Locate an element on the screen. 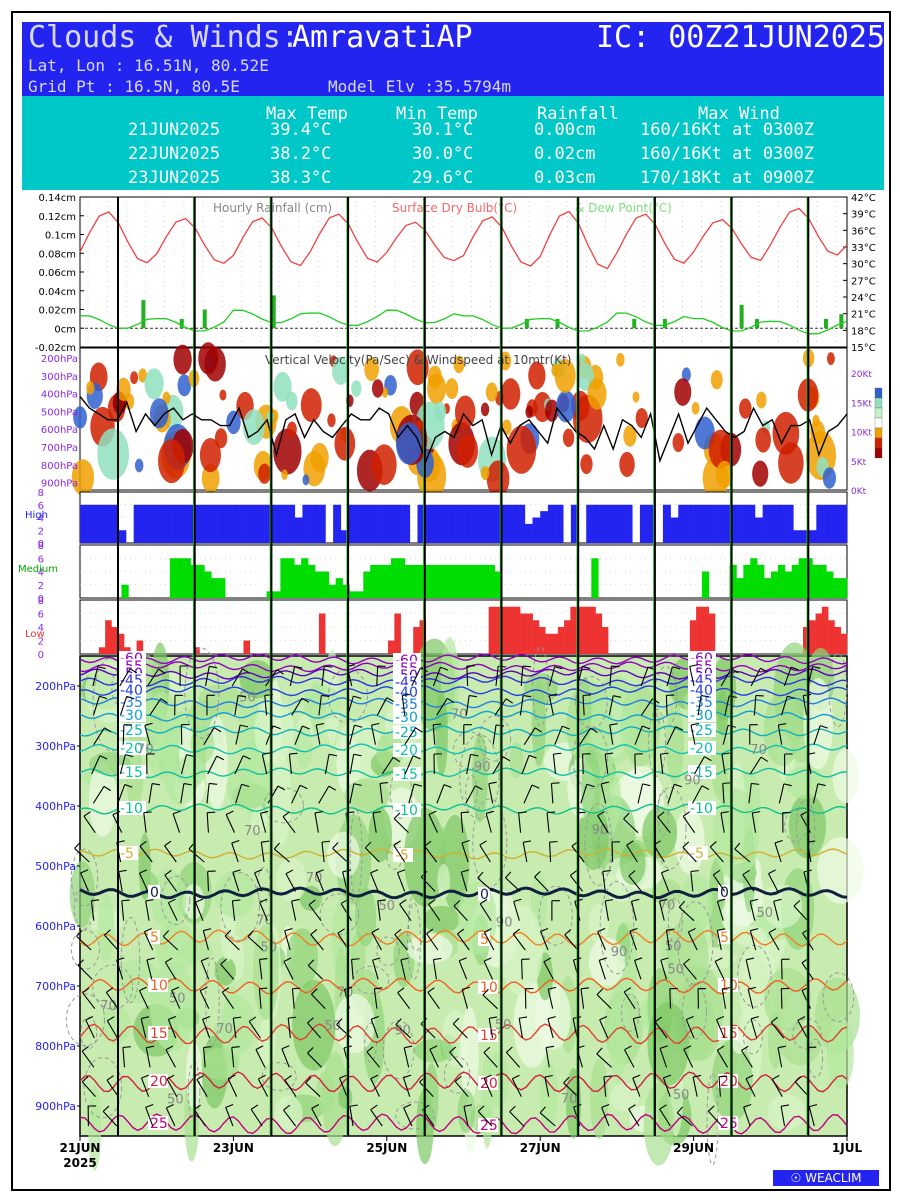 Image resolution: width=900 pixels, height=1200 pixels. location-title: AmravatiAP is located at coordinates (382, 37).